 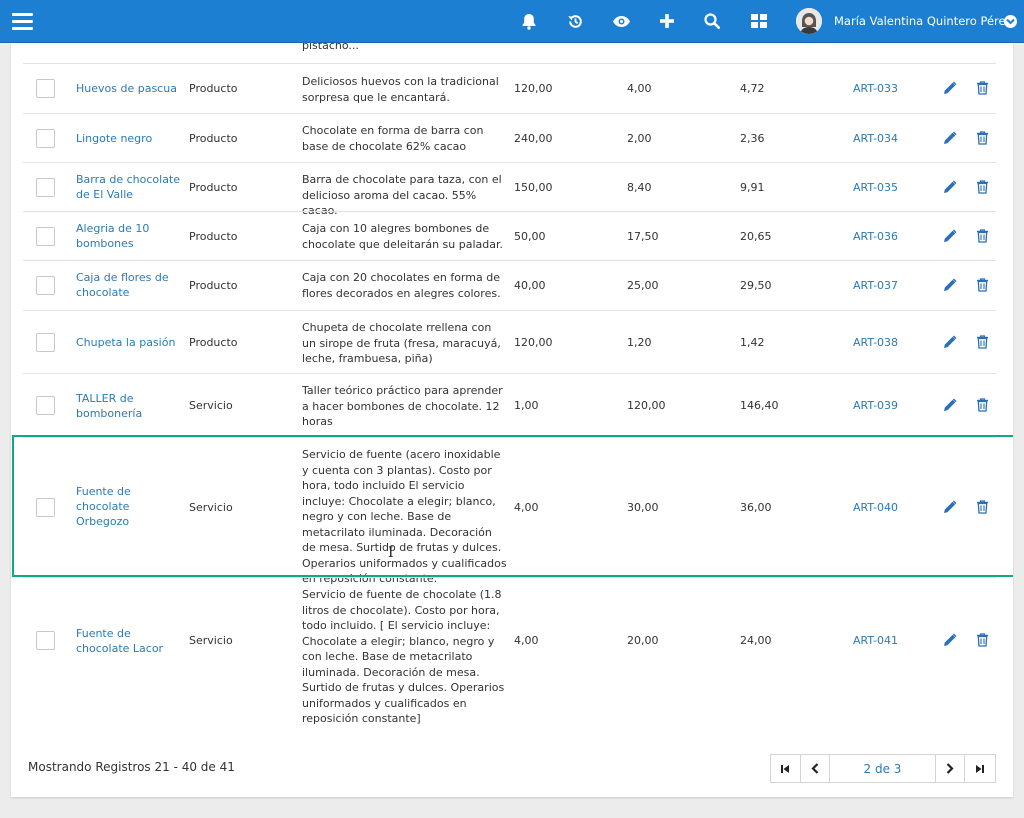 I want to click on article-code-link: ART-035, so click(x=876, y=187).